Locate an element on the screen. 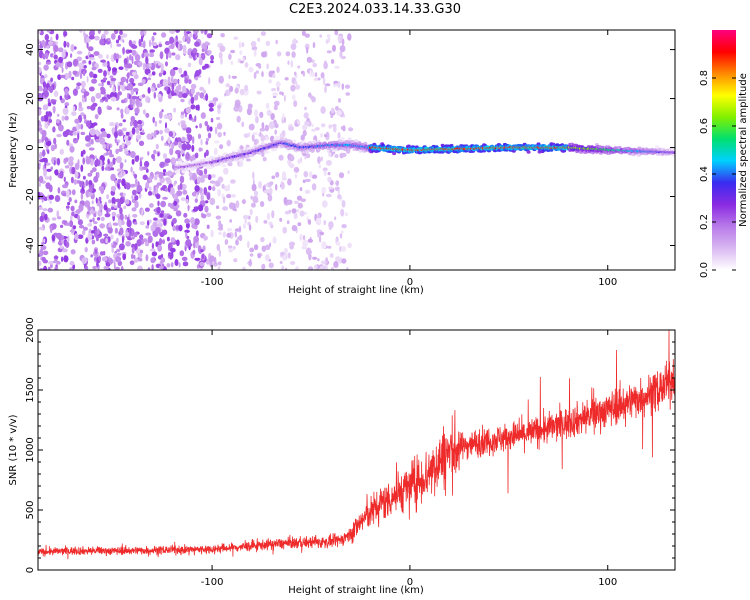 The height and width of the screenshot is (600, 750). colorbar-tick-label: 0.2 is located at coordinates (704, 222).